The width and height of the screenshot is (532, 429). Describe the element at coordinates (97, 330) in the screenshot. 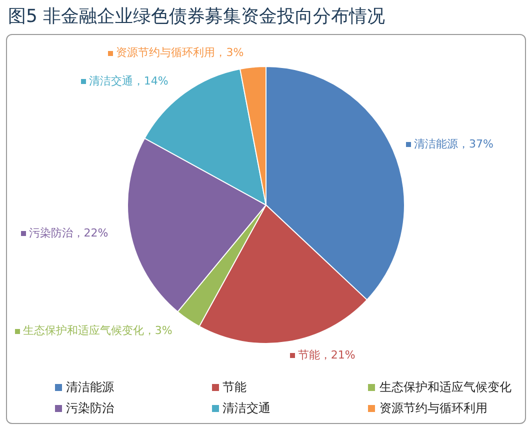

I see `data-label: 生态保护和适应气候变化，3%` at that location.